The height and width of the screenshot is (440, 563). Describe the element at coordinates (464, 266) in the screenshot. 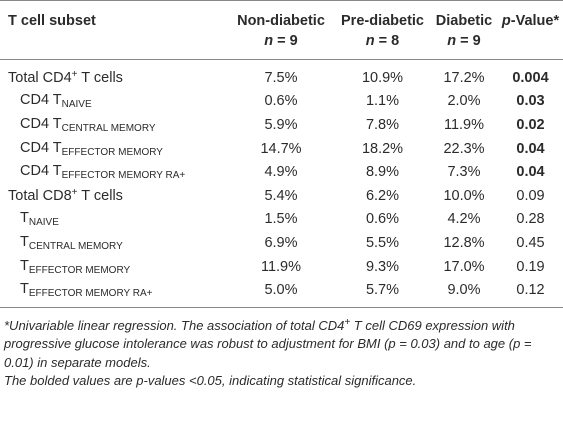

I see `value-cell: 17.0%` at that location.